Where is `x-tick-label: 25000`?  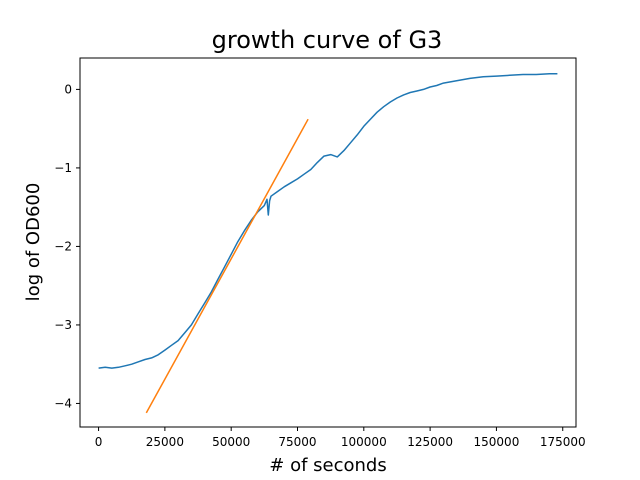 x-tick-label: 25000 is located at coordinates (165, 442).